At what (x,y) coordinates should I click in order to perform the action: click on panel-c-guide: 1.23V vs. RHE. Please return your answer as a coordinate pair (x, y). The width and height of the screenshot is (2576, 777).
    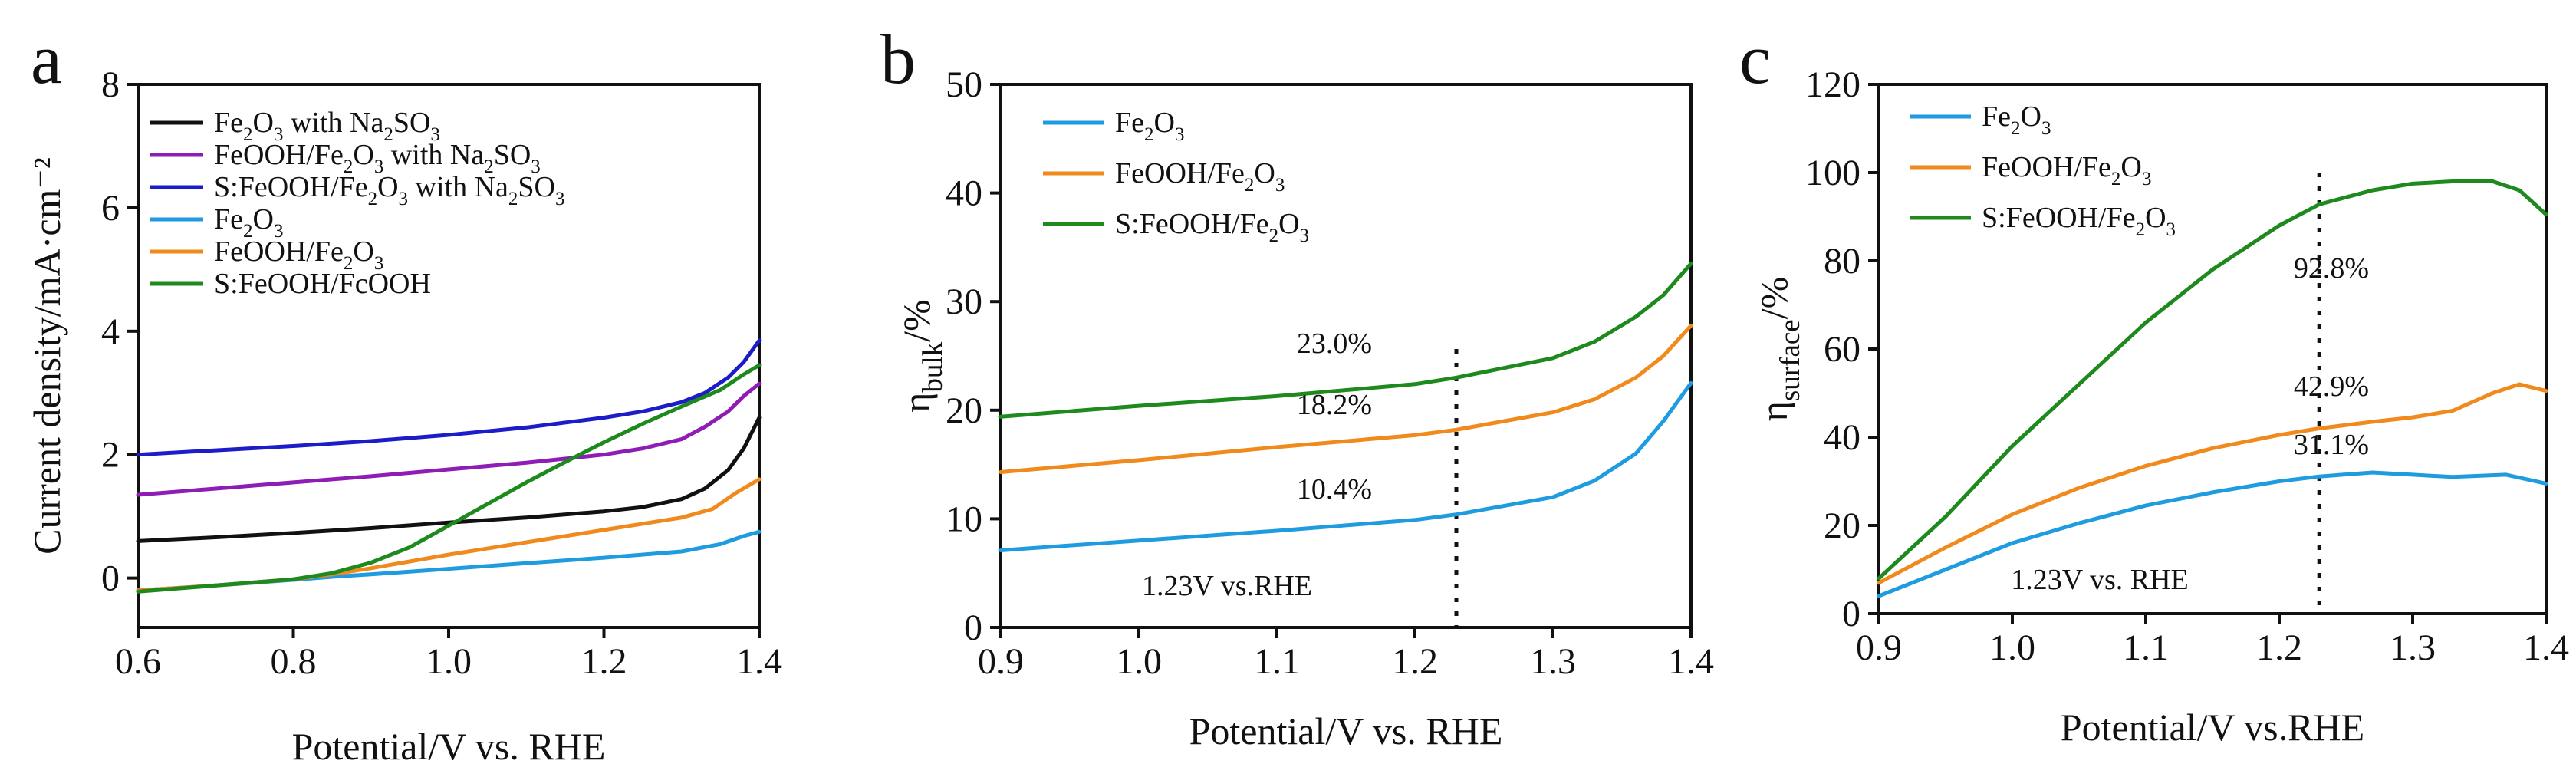
    Looking at the image, I should click on (2166, 393).